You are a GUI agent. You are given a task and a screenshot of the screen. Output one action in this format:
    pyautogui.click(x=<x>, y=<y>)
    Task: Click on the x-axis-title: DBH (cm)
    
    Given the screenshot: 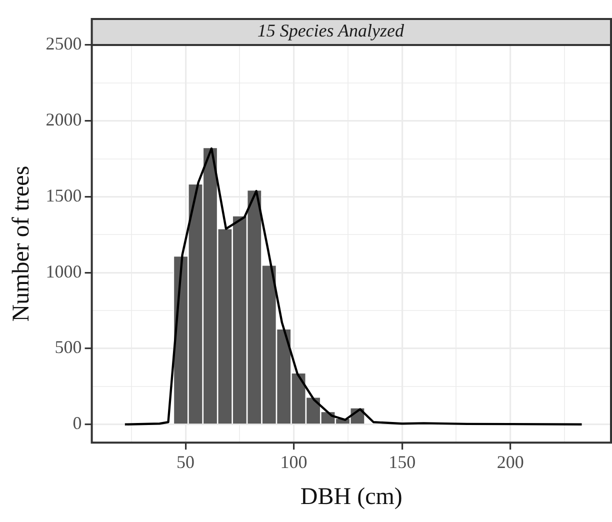 What is the action you would take?
    pyautogui.click(x=351, y=497)
    